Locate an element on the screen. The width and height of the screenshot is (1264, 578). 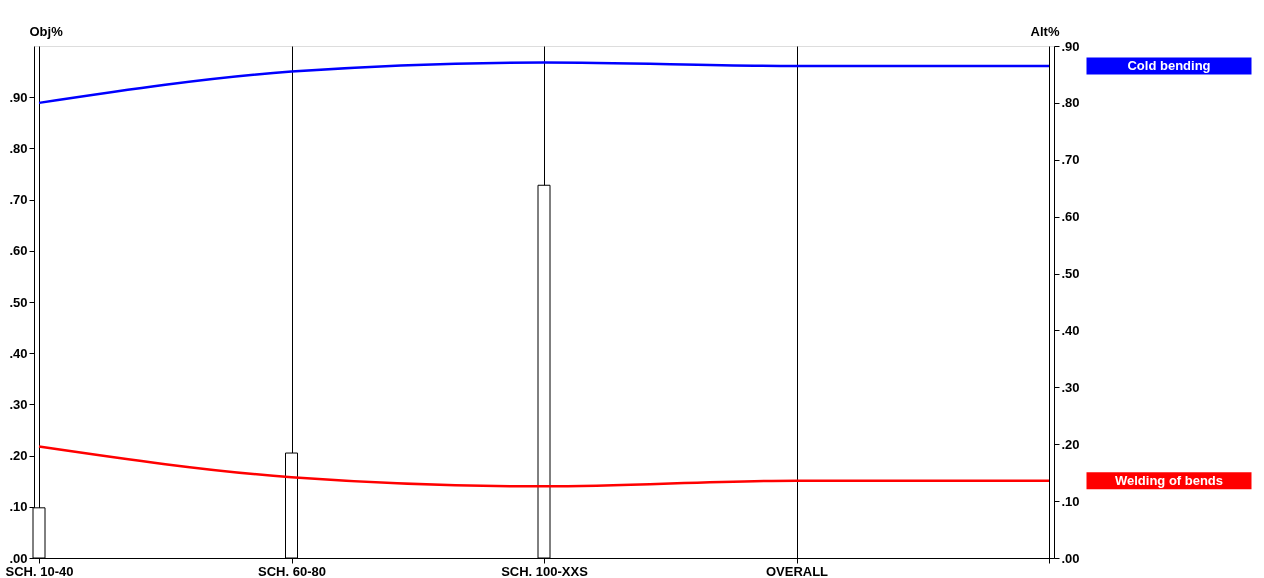
y2-tick-label: .70 is located at coordinates (1070, 160).